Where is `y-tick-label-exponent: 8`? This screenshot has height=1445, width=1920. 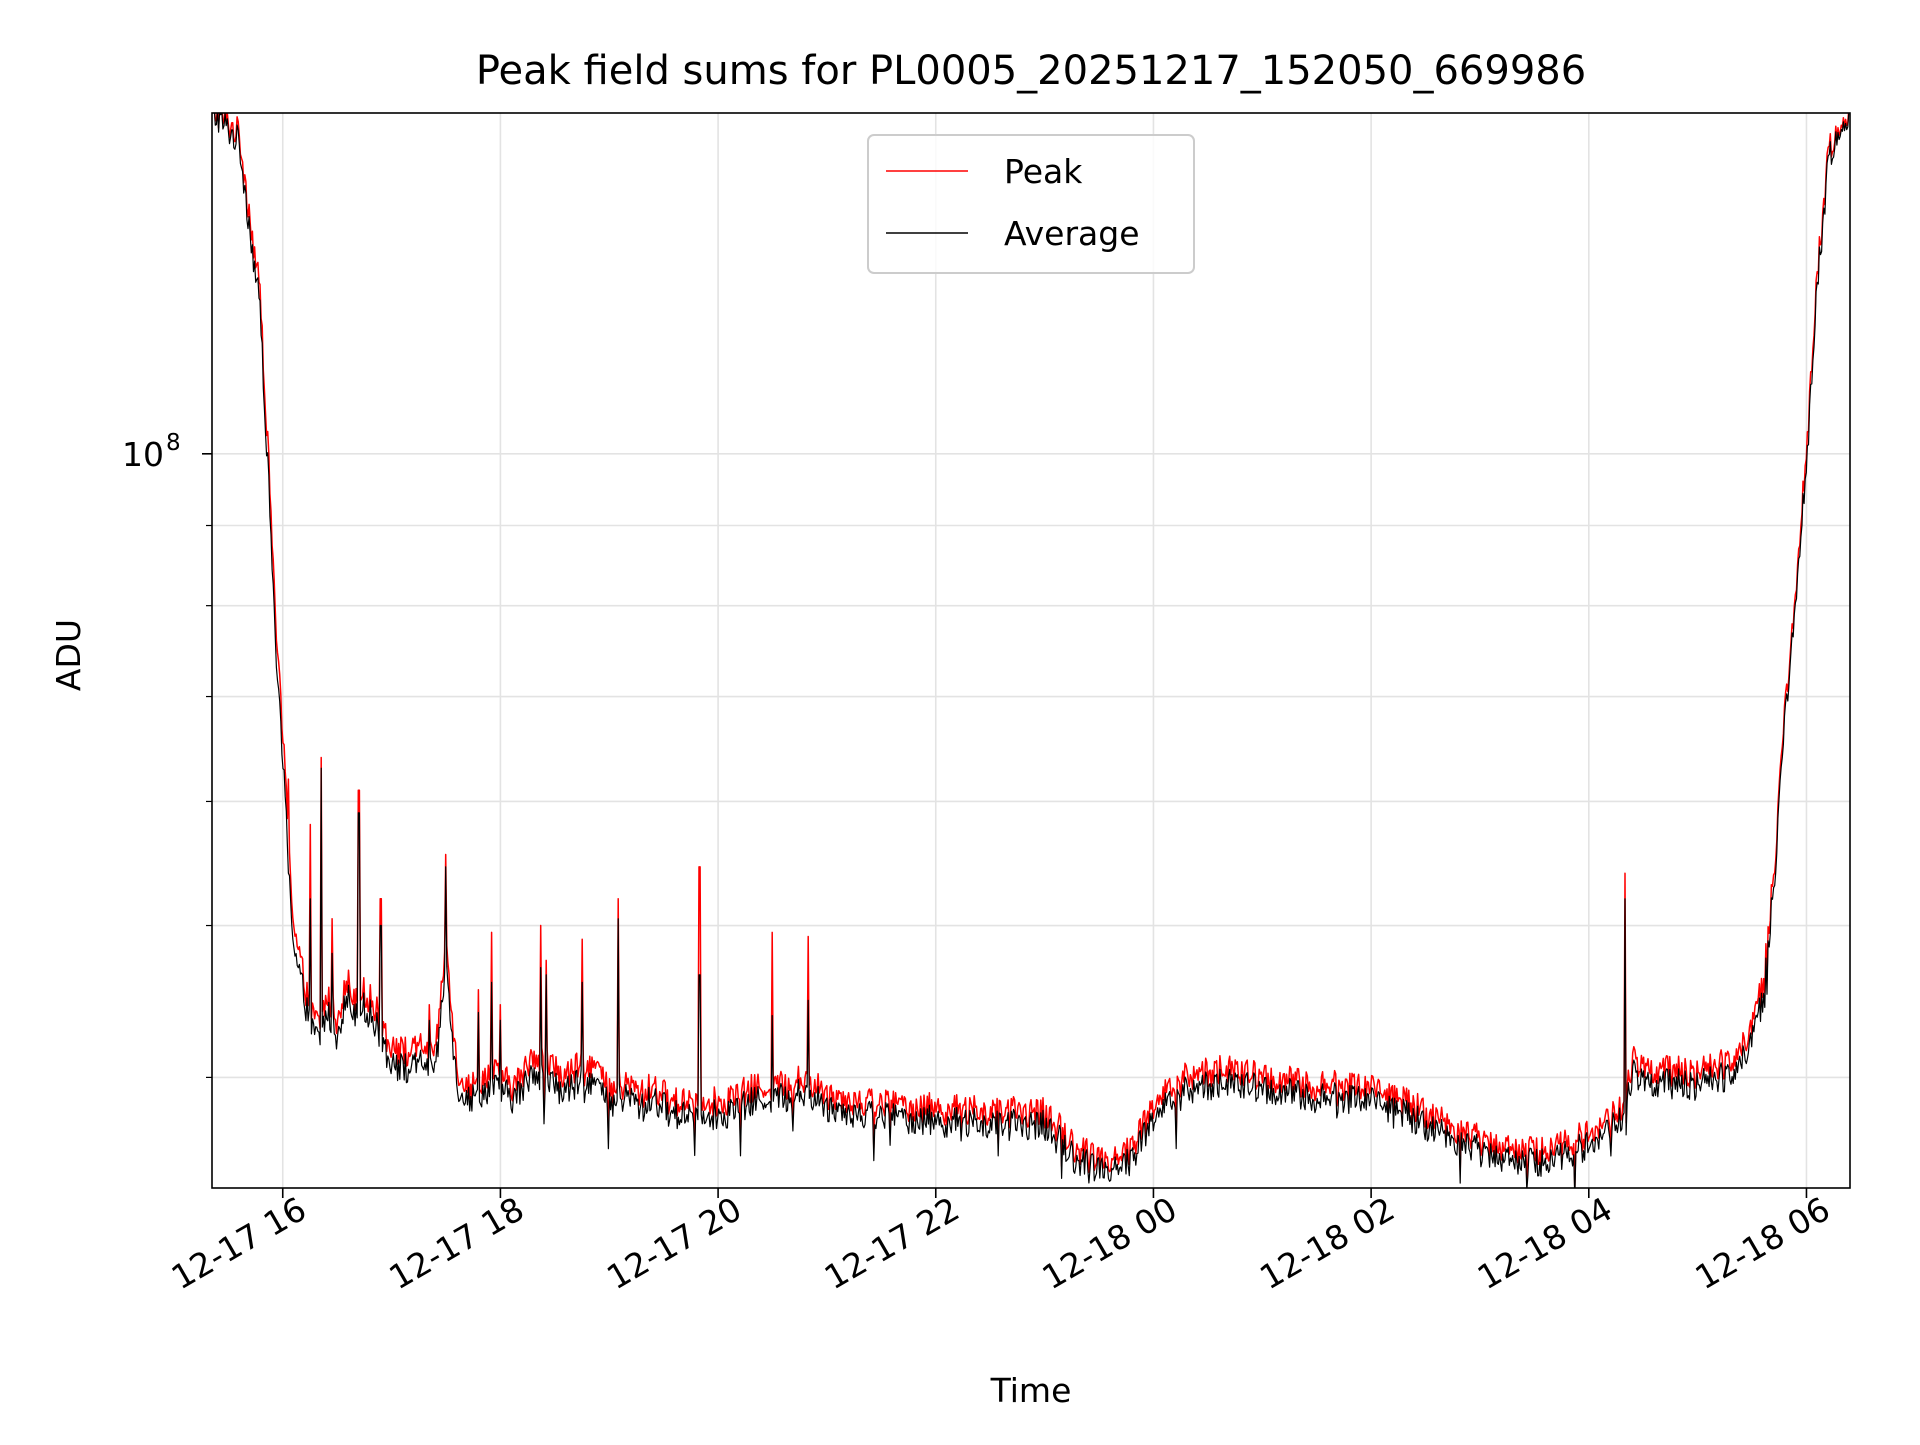 y-tick-label-exponent: 8 is located at coordinates (173, 443).